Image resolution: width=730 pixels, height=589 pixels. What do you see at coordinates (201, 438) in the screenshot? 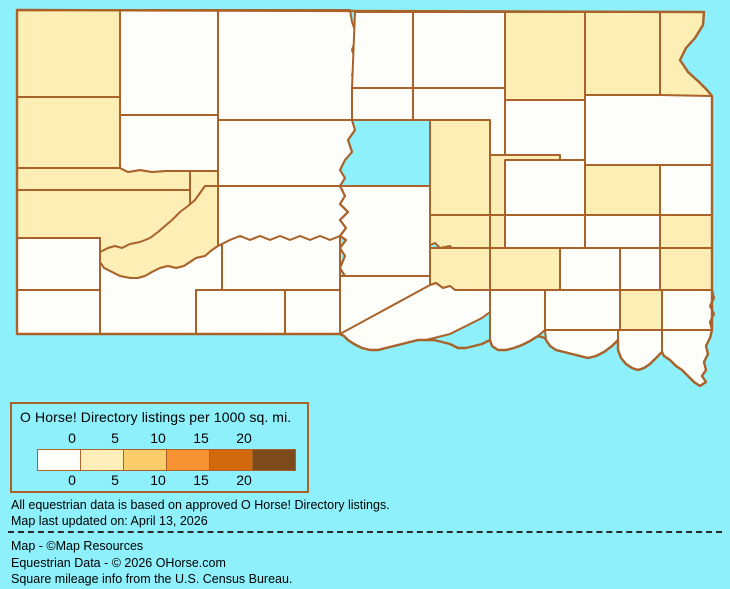
I see `legend-tick-top-15: 15` at bounding box center [201, 438].